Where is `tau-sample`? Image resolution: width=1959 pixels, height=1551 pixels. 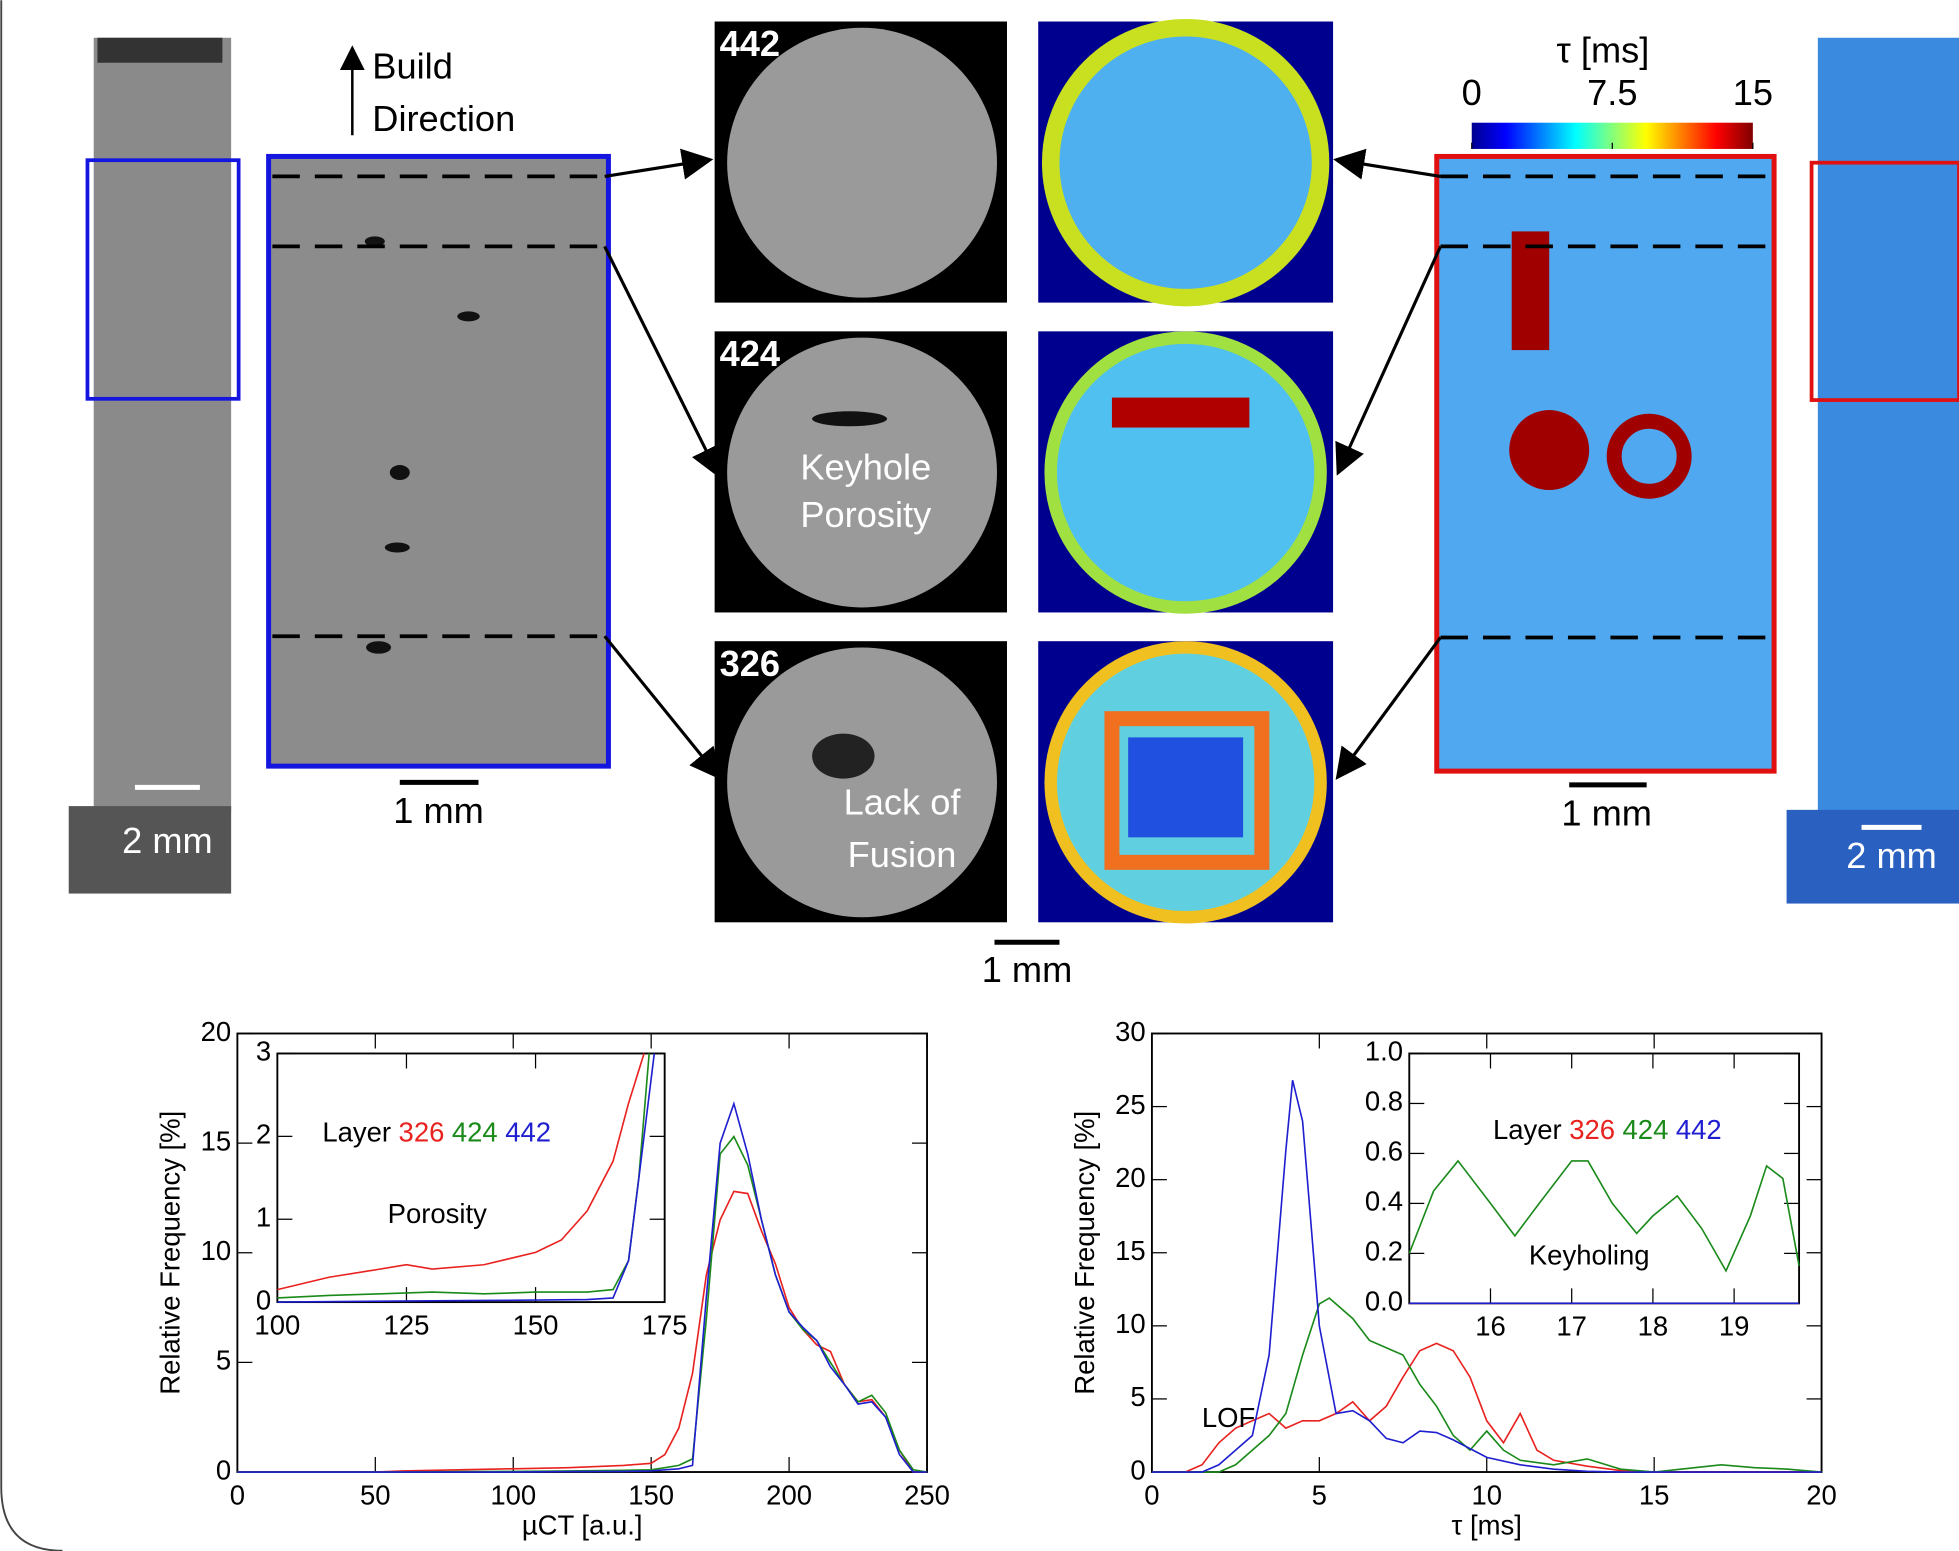
tau-sample is located at coordinates (1872, 470).